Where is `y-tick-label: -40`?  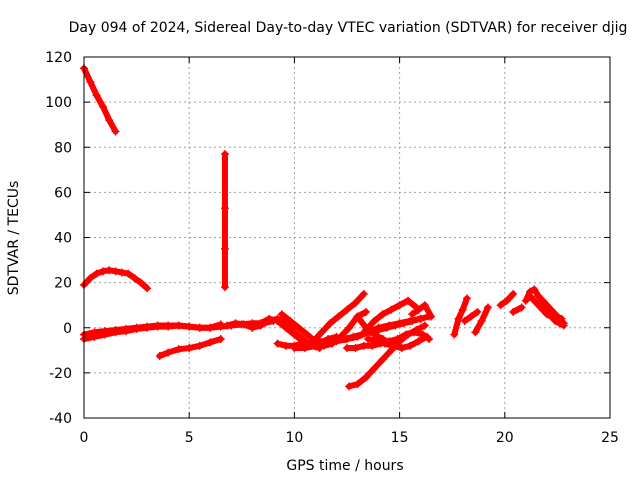 y-tick-label: -40 is located at coordinates (60, 419).